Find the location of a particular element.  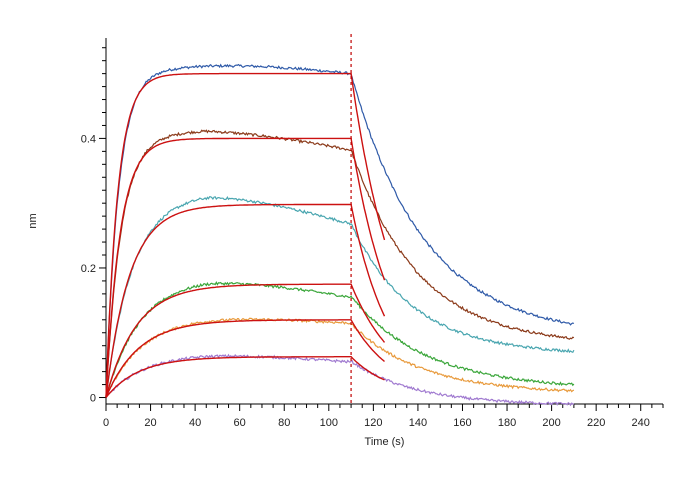

x-tick-label: 20 is located at coordinates (150, 423).